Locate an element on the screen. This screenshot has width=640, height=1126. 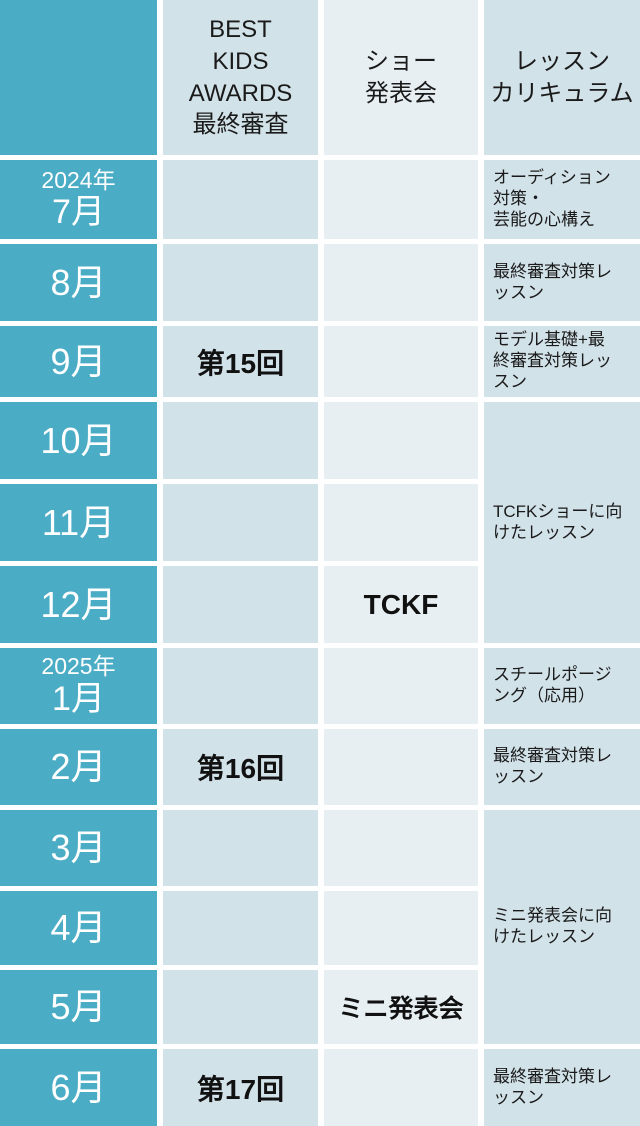
show-cell-tckf: TCKF is located at coordinates (401, 604).